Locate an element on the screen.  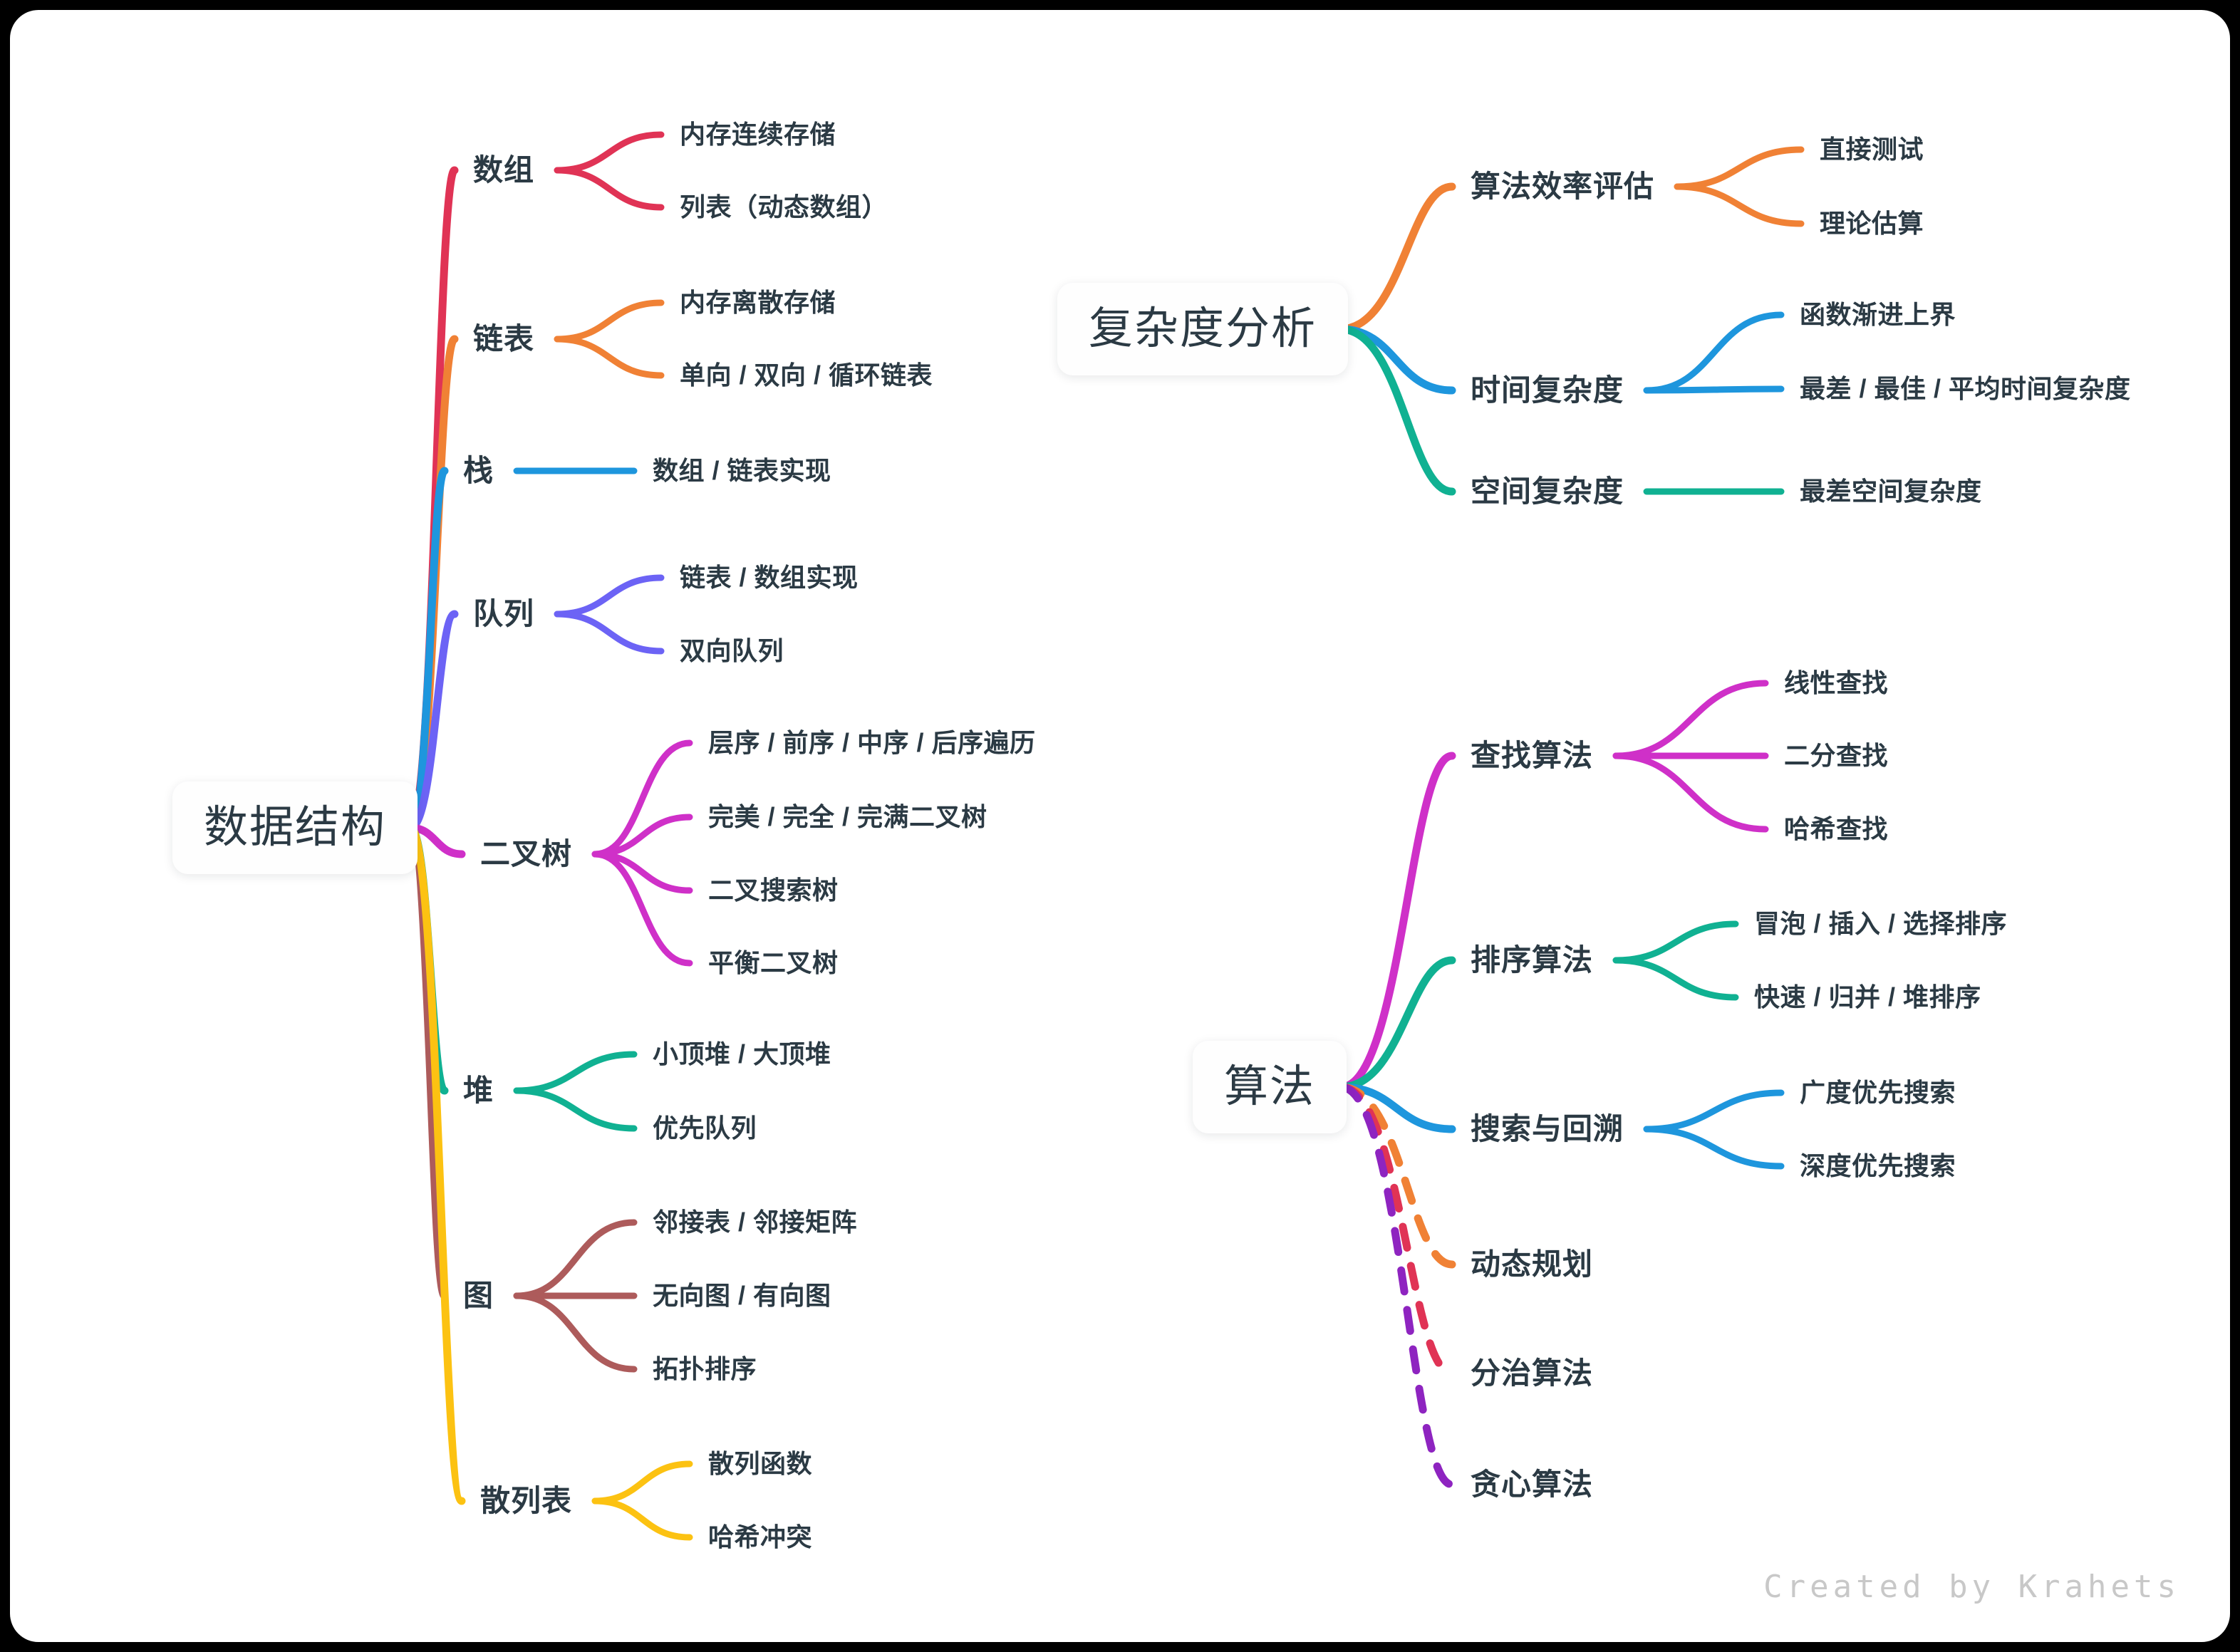
branch-node-algorithm-3: 动态规划 is located at coordinates (1532, 1264).